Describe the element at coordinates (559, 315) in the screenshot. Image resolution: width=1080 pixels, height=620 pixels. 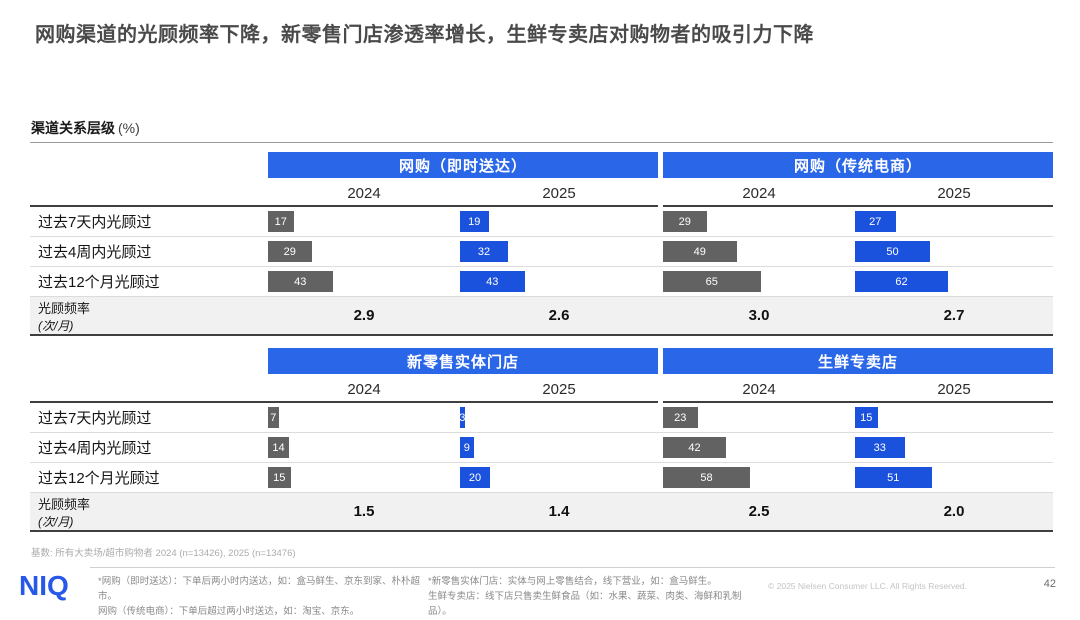
I see `frequency-instant-2025: 2.6` at that location.